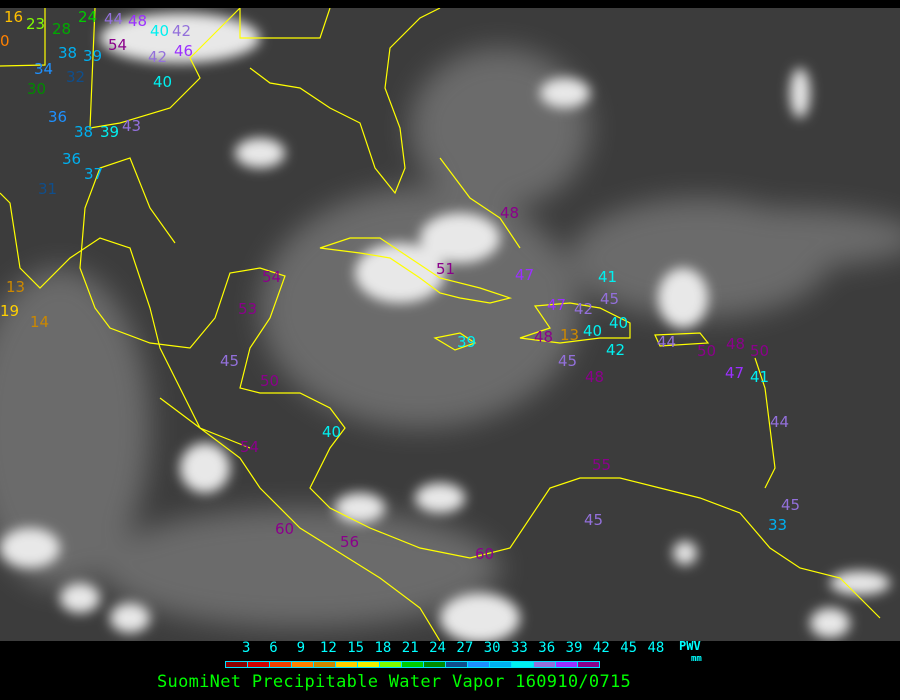 The width and height of the screenshot is (900, 700). I want to click on legend-tick: 9, so click(301, 648).